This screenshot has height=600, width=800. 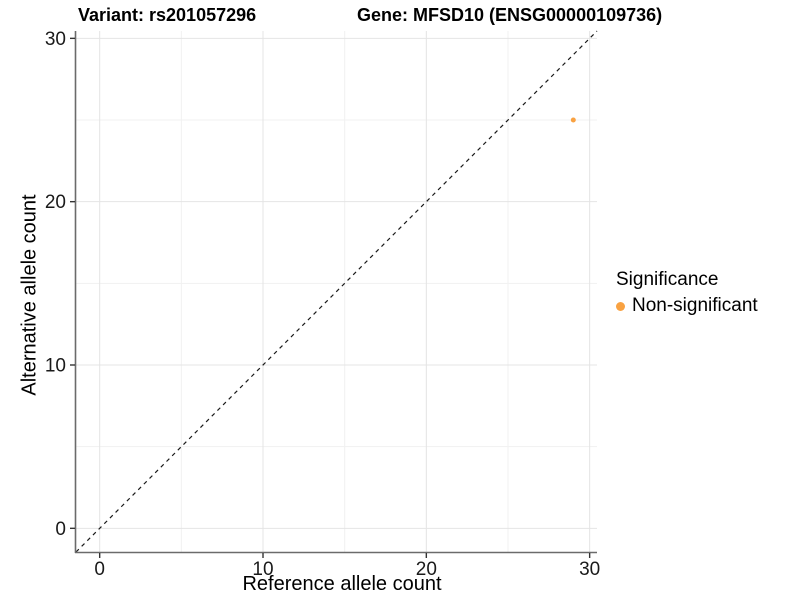 I want to click on y-tick-label: 20, so click(x=55, y=202).